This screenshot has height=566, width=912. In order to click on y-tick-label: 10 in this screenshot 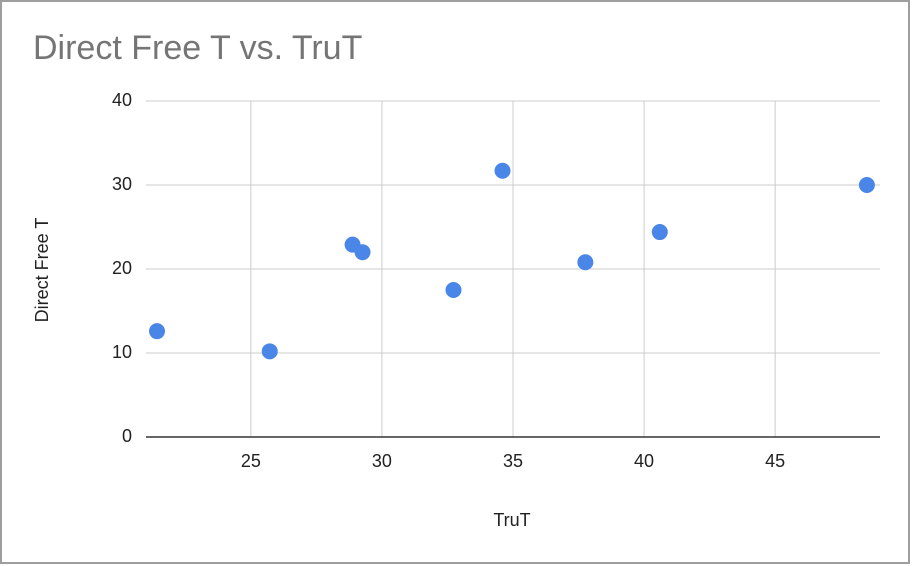, I will do `click(122, 352)`.